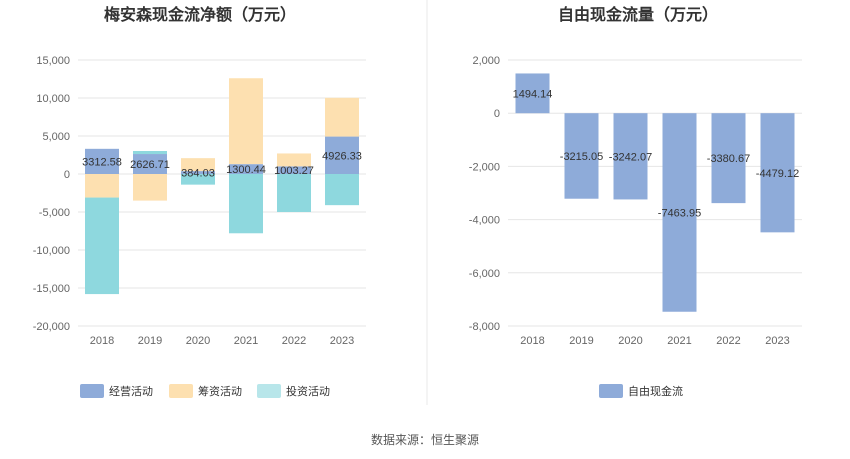 The image size is (850, 459). Describe the element at coordinates (486, 61) in the screenshot. I see `y-tick-label: 2,000` at that location.